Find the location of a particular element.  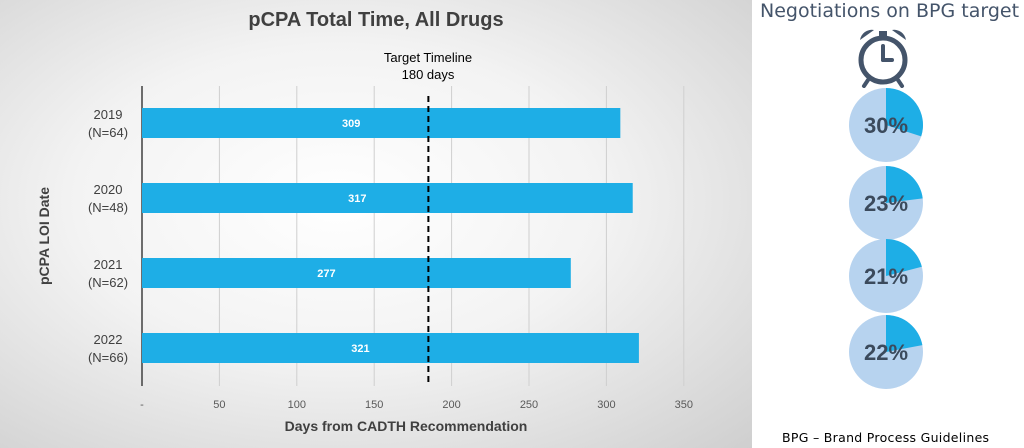

bar-value-label: 321 is located at coordinates (360, 349).